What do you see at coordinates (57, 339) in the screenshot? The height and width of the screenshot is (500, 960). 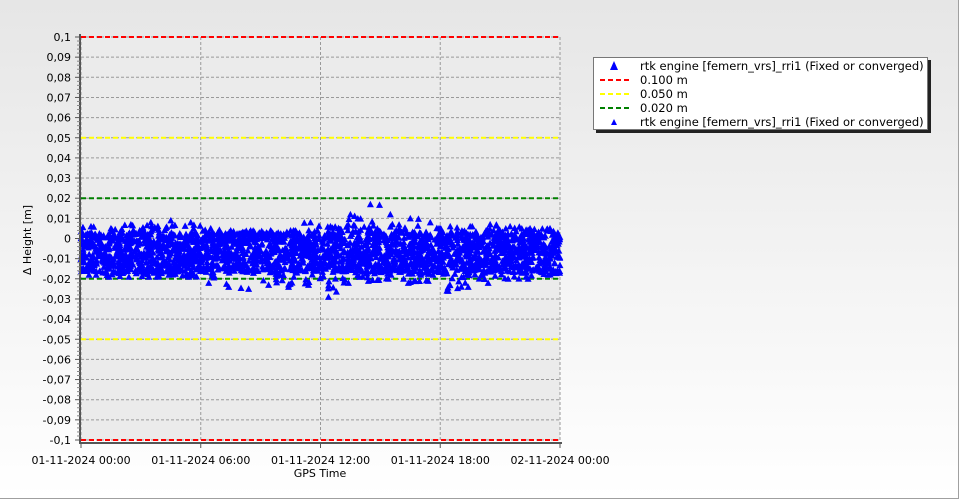 I see `y-tick-label: -0,05` at bounding box center [57, 339].